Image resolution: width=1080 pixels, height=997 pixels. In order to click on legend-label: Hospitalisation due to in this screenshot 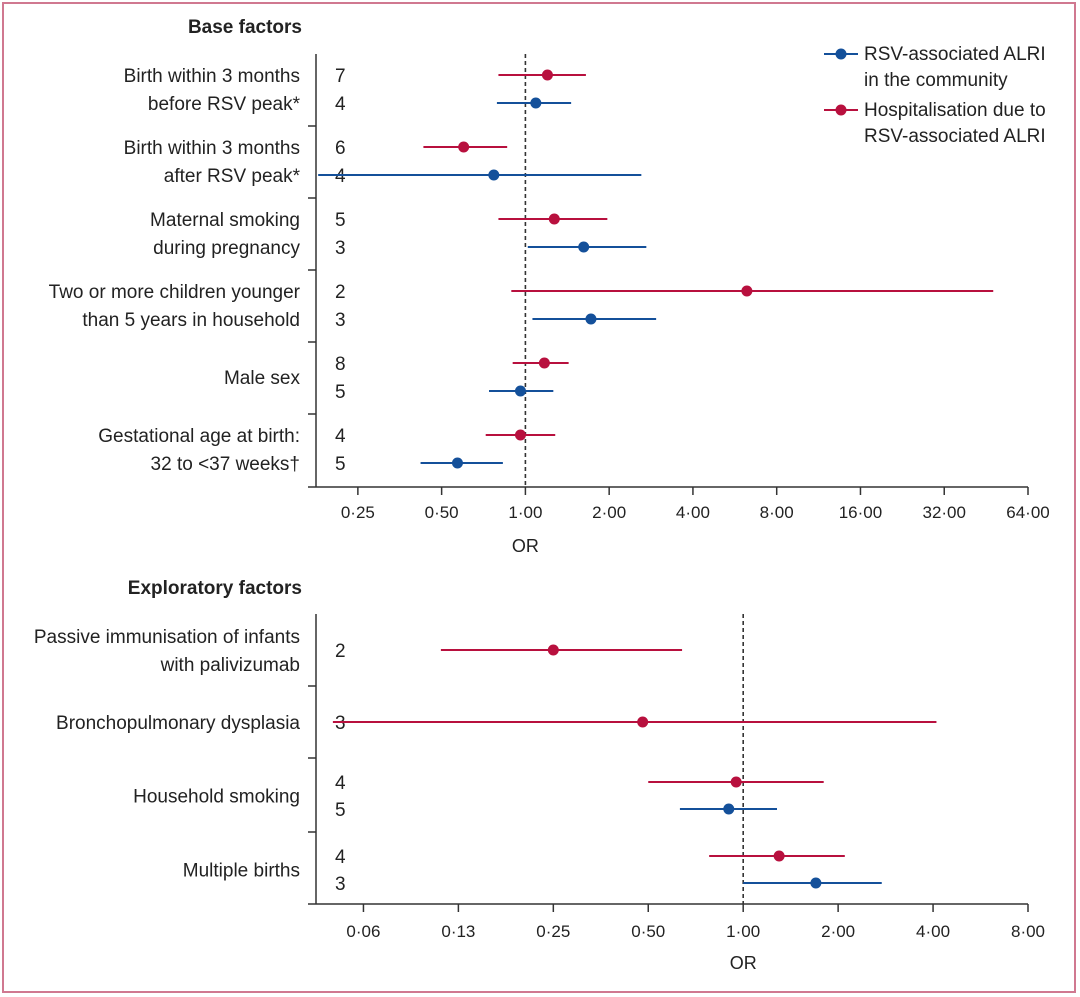, I will do `click(955, 110)`.